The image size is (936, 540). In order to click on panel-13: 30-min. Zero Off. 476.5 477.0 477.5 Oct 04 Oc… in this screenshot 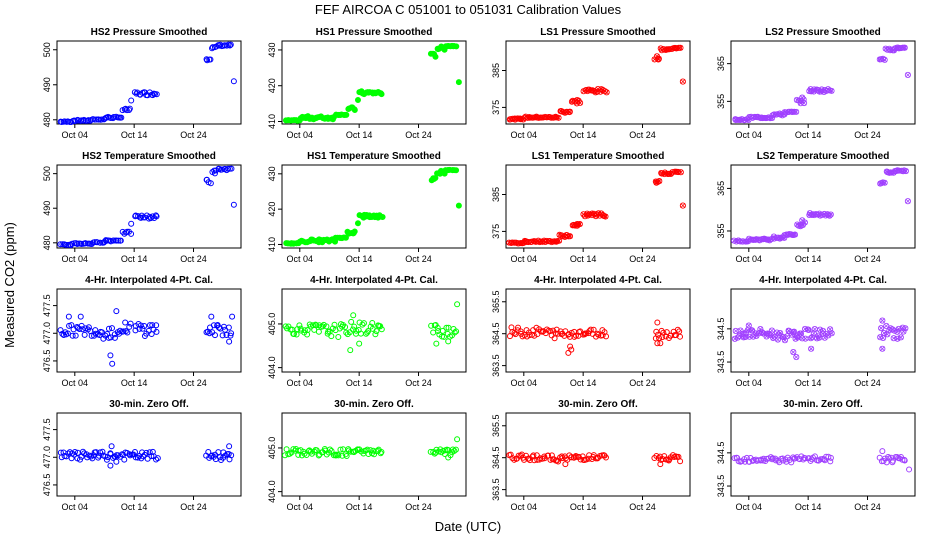, I will do `click(142, 455)`.